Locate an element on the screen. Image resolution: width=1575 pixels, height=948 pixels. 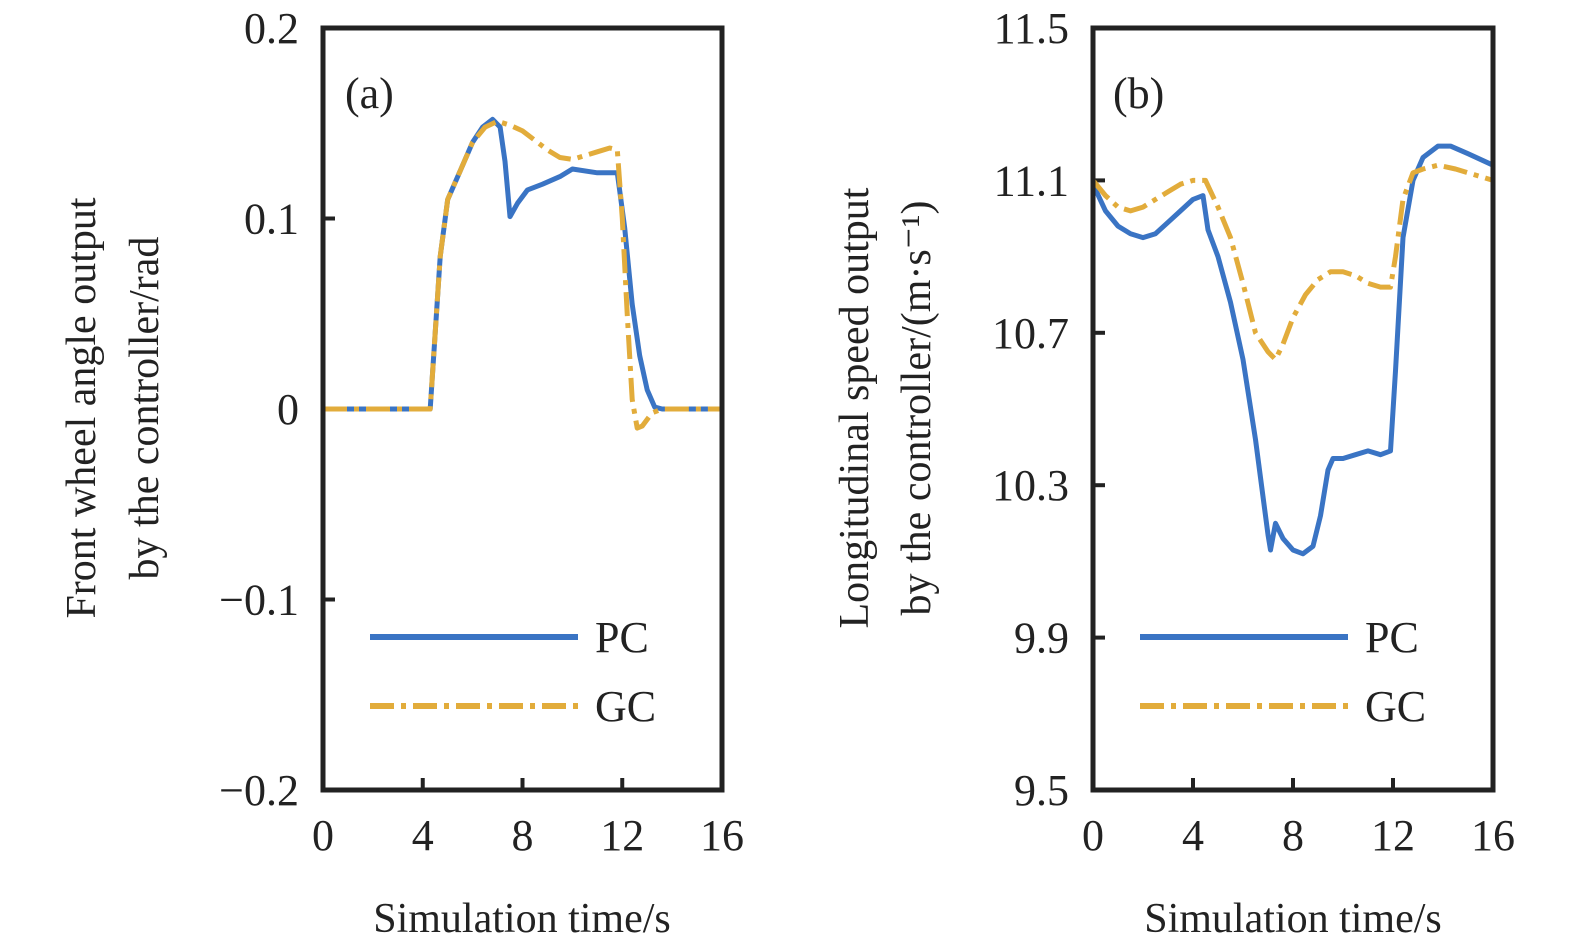
y-axis-label-a-line2: by the controller/rad is located at coordinates (145, 408).